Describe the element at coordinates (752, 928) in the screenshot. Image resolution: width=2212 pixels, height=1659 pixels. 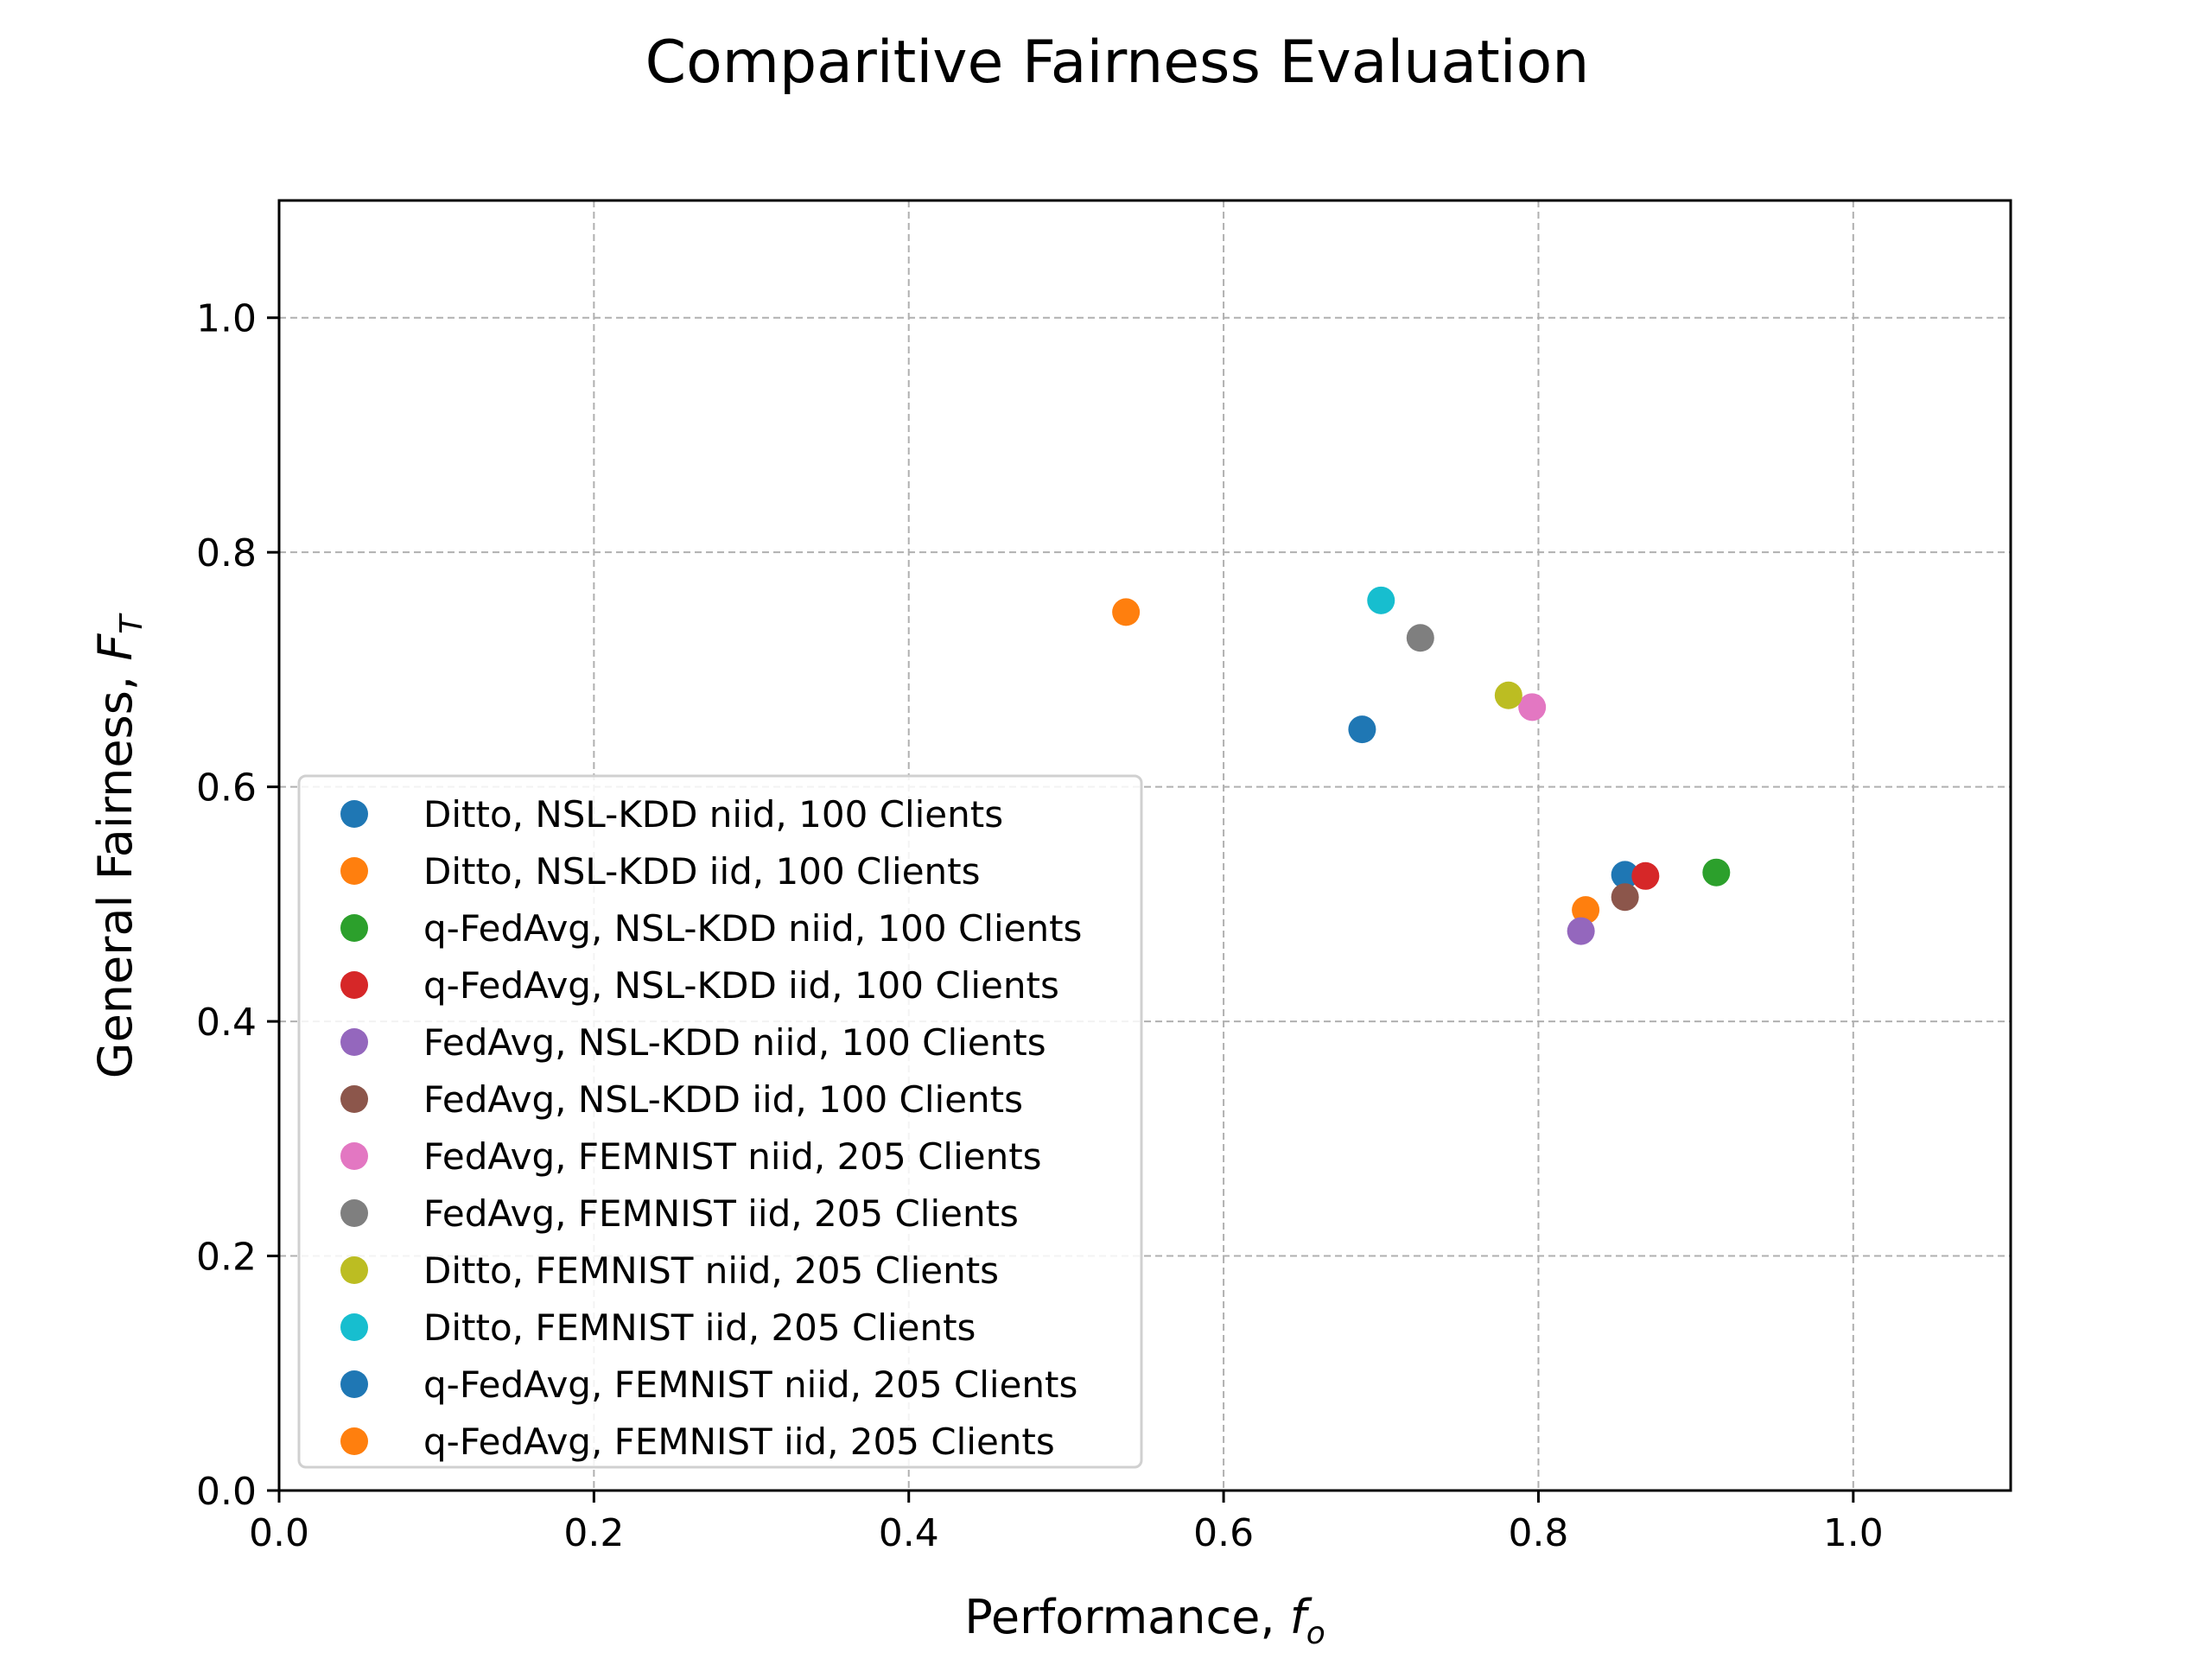
I see `legend-label: q-FedAvg, NSL-KDD niid, 100 Clients` at that location.